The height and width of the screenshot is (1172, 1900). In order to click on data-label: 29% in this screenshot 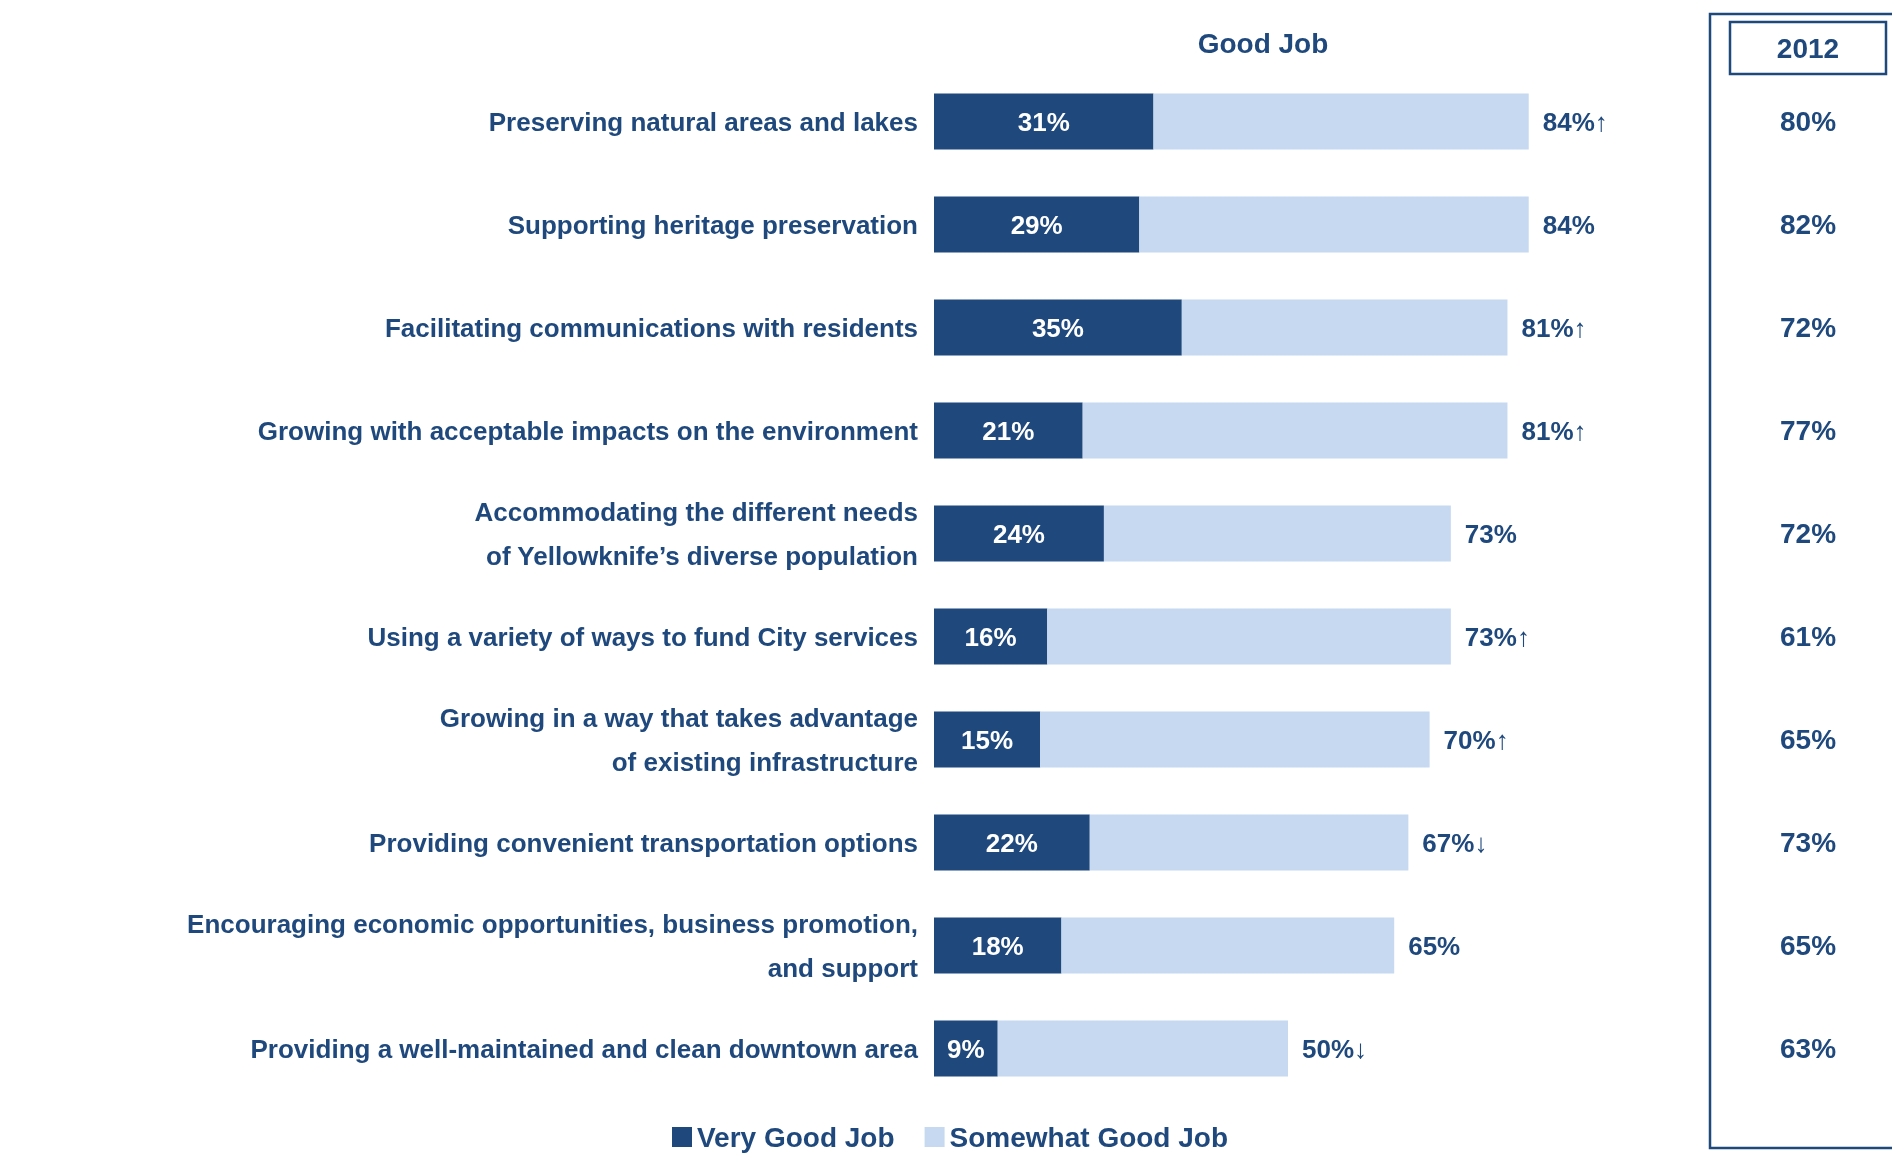, I will do `click(1036, 224)`.